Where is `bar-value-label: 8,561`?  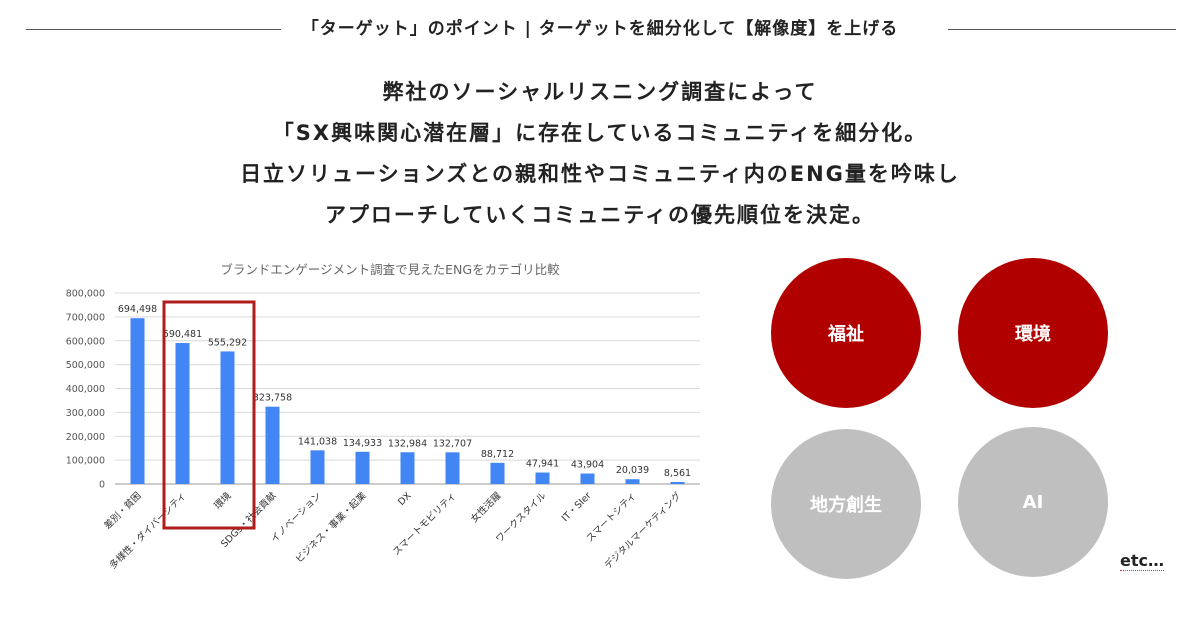
bar-value-label: 8,561 is located at coordinates (677, 473).